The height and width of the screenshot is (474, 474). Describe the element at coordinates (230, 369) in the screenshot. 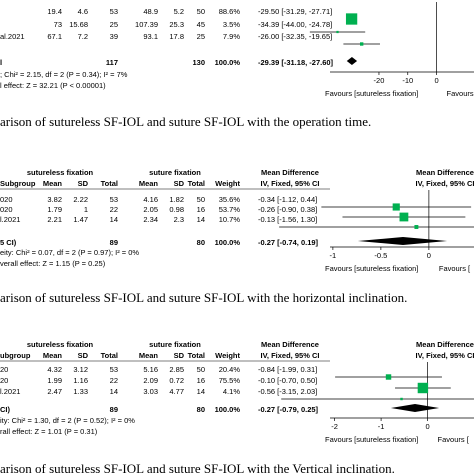

I see `weight: 20.4%` at that location.